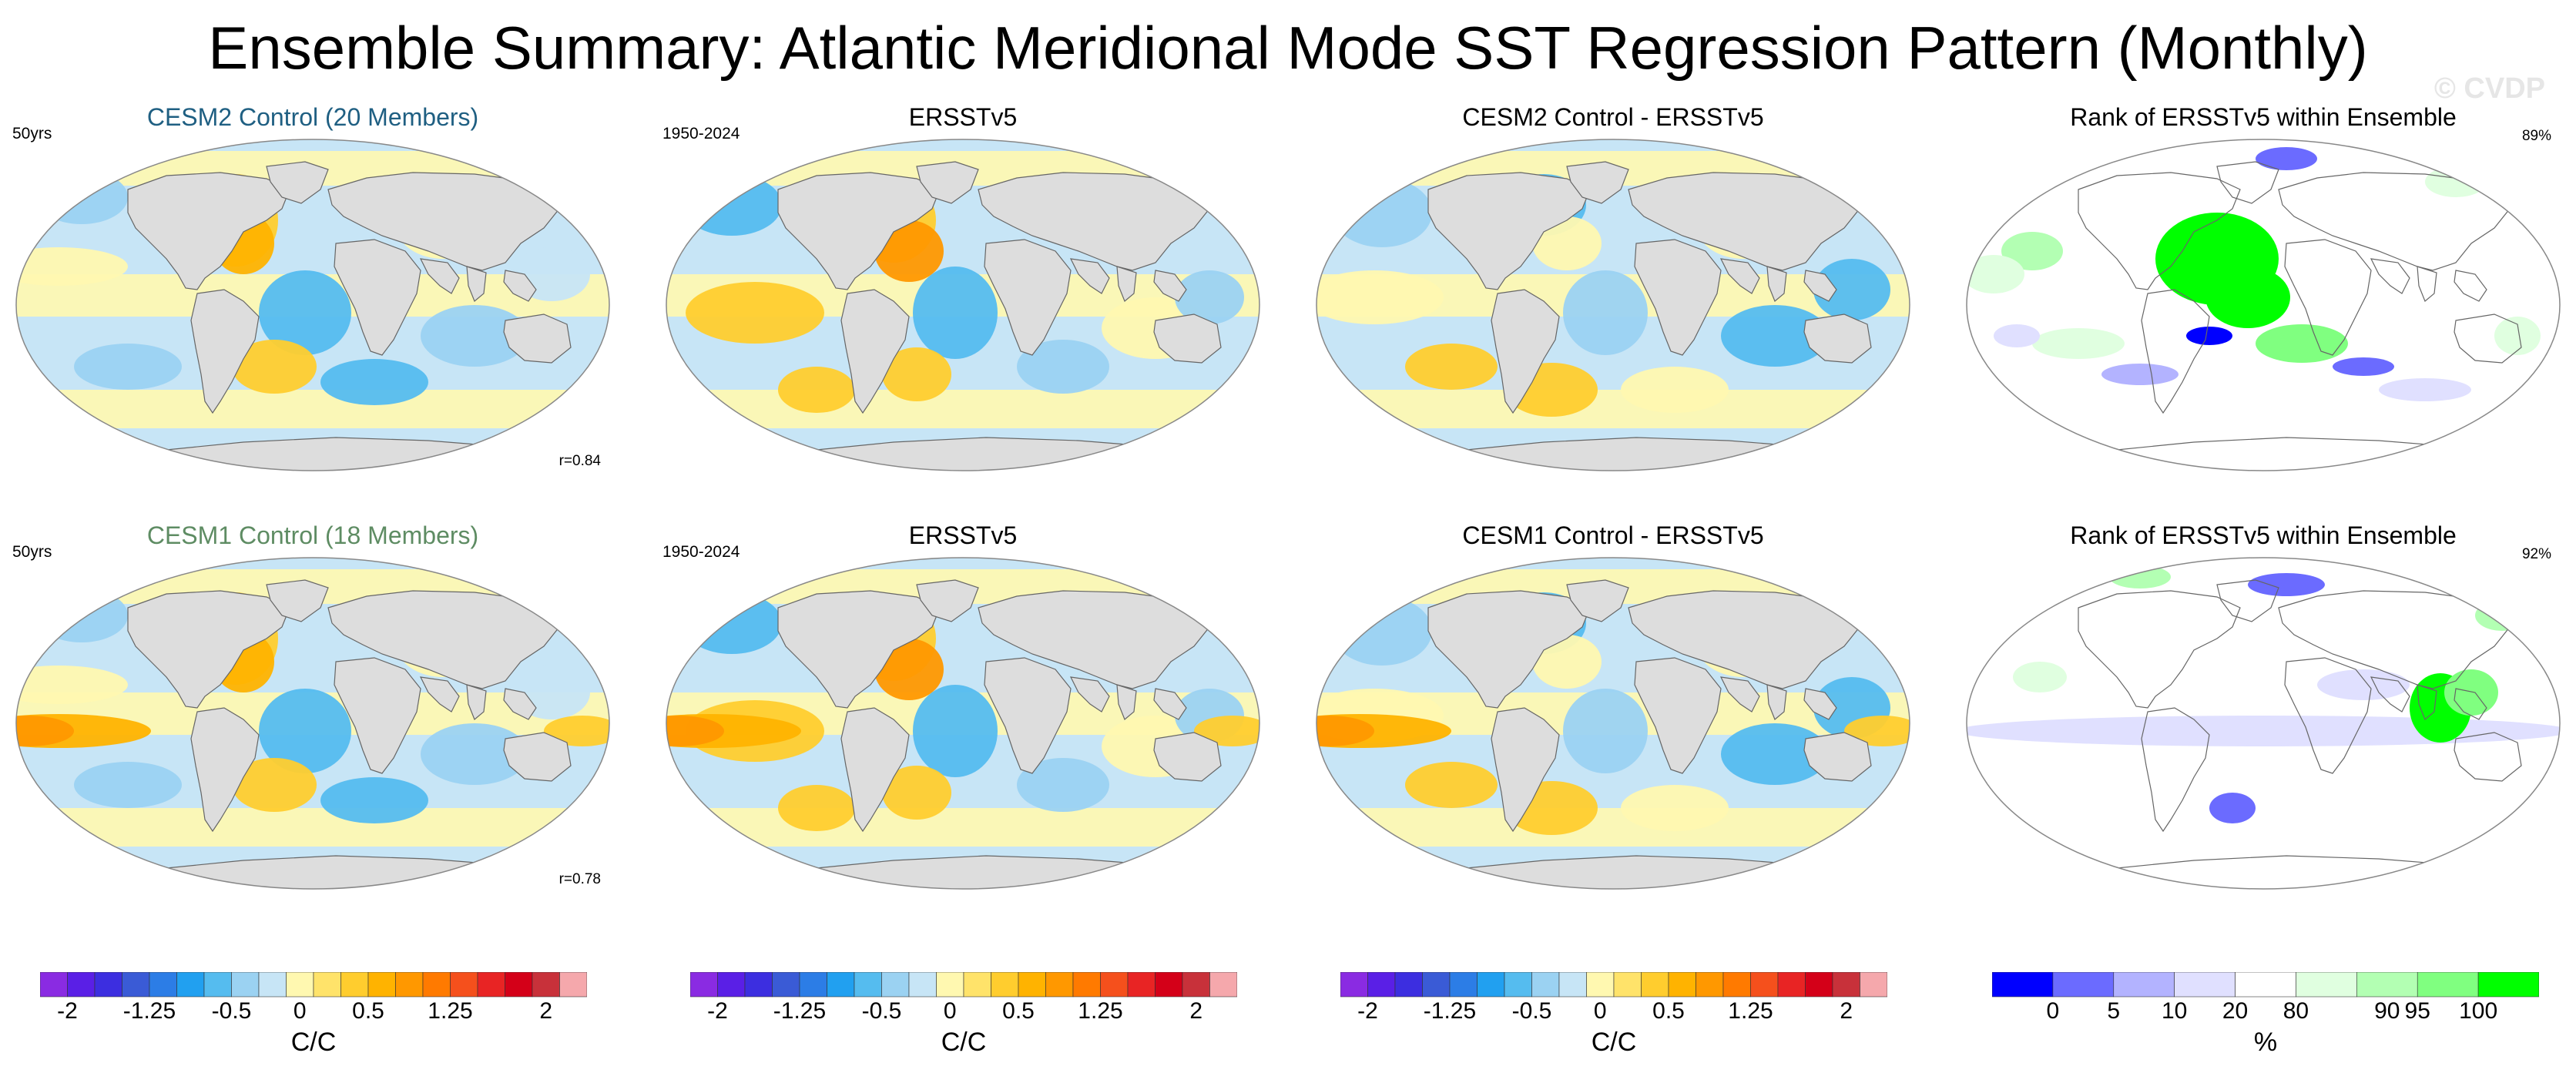  What do you see at coordinates (963, 117) in the screenshot?
I see `panel-title: ERSSTv5` at bounding box center [963, 117].